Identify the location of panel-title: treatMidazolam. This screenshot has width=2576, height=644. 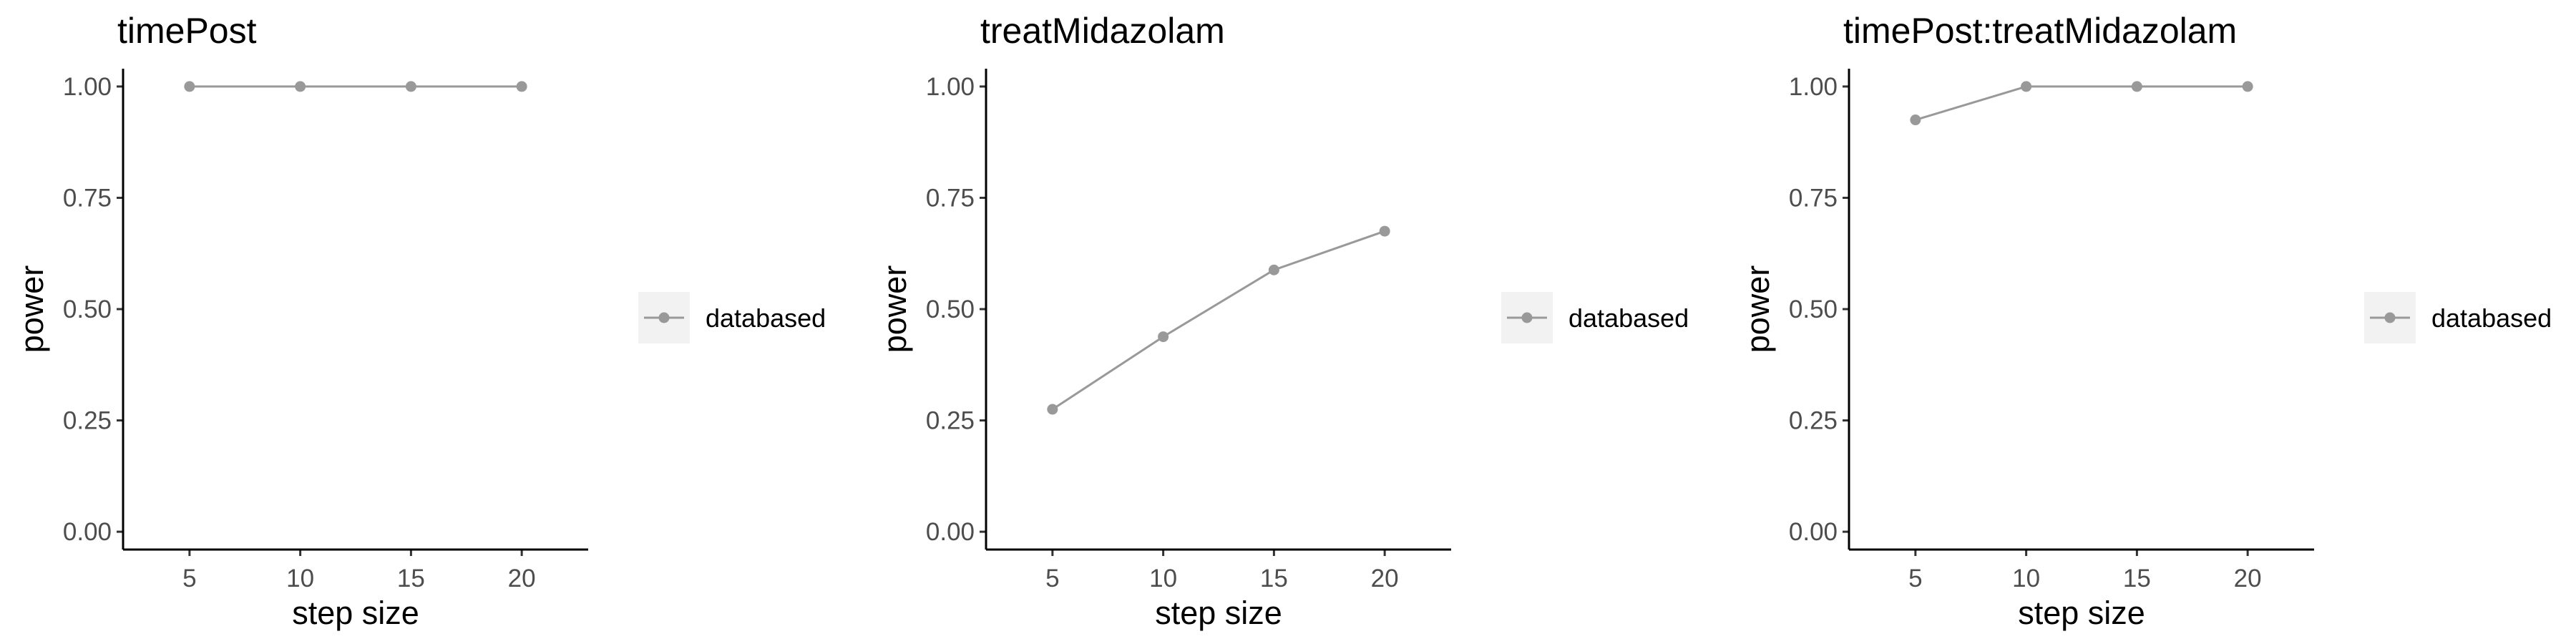
(1102, 31).